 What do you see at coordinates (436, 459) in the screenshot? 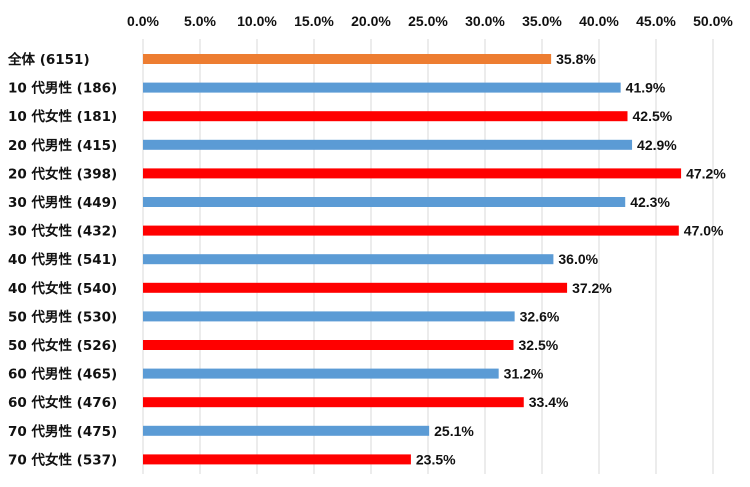
I see `data-label: 23.5%` at bounding box center [436, 459].